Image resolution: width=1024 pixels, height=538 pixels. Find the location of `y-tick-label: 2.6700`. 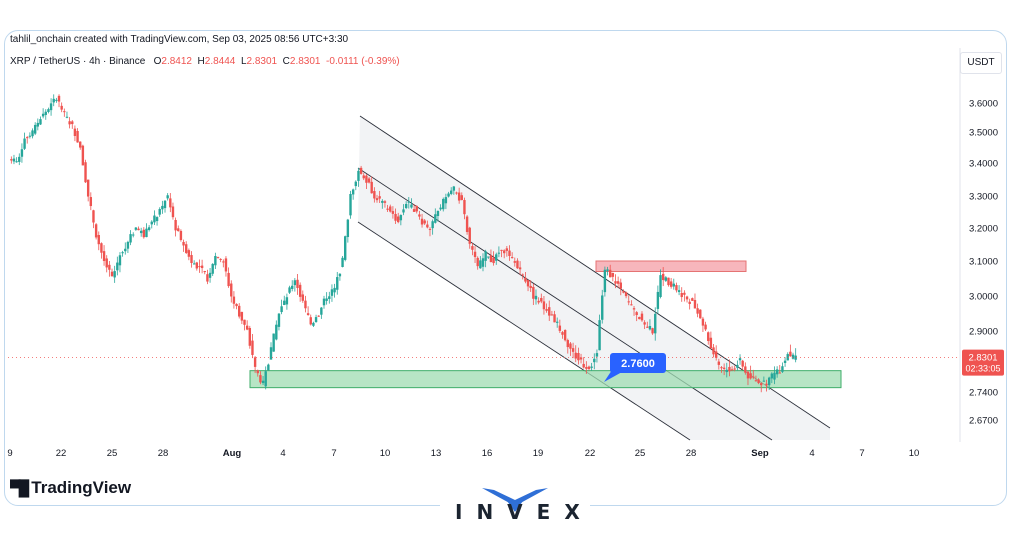

y-tick-label: 2.6700 is located at coordinates (983, 421).